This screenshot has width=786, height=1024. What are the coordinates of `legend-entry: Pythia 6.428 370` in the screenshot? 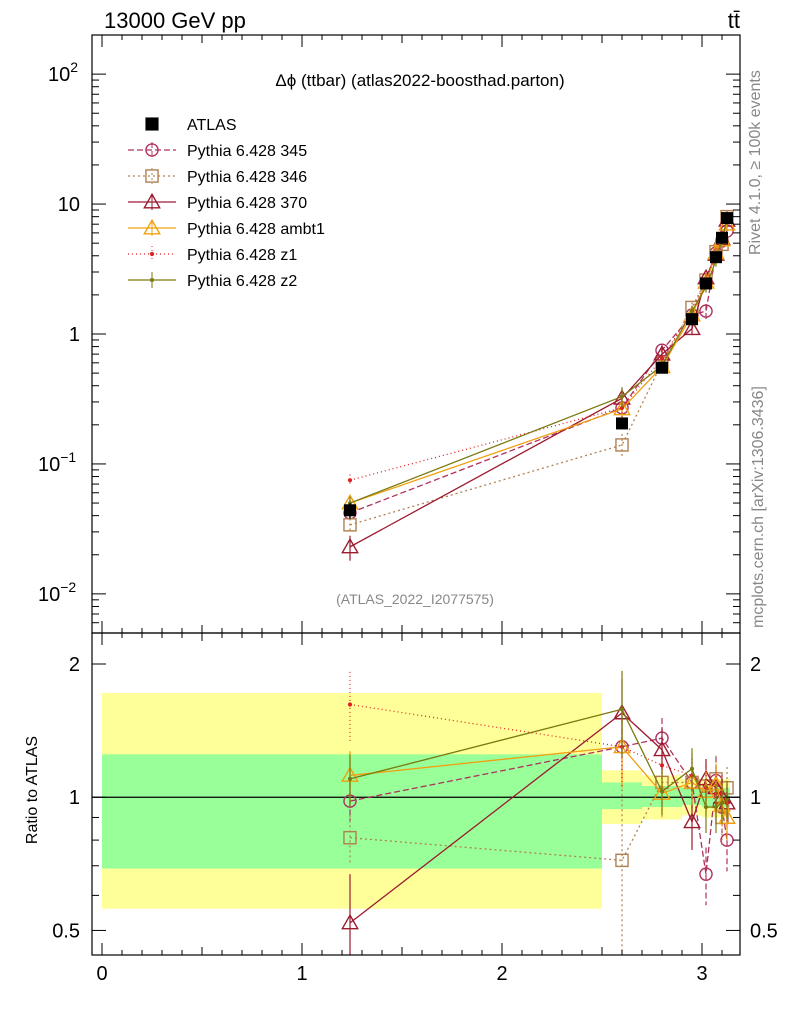 It's located at (217, 202).